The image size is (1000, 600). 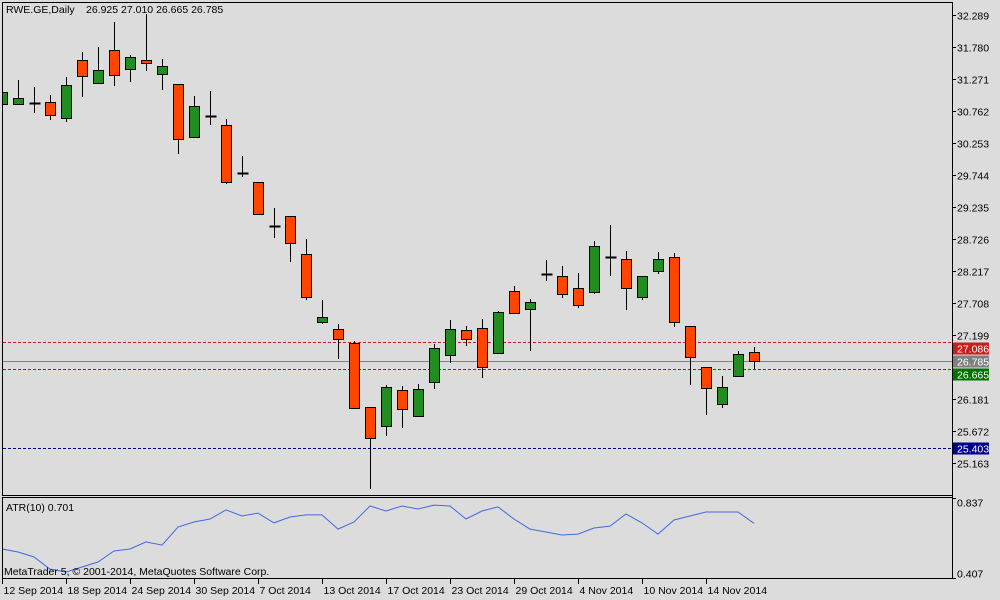 I want to click on price-tick-label: 29.235, so click(x=973, y=209).